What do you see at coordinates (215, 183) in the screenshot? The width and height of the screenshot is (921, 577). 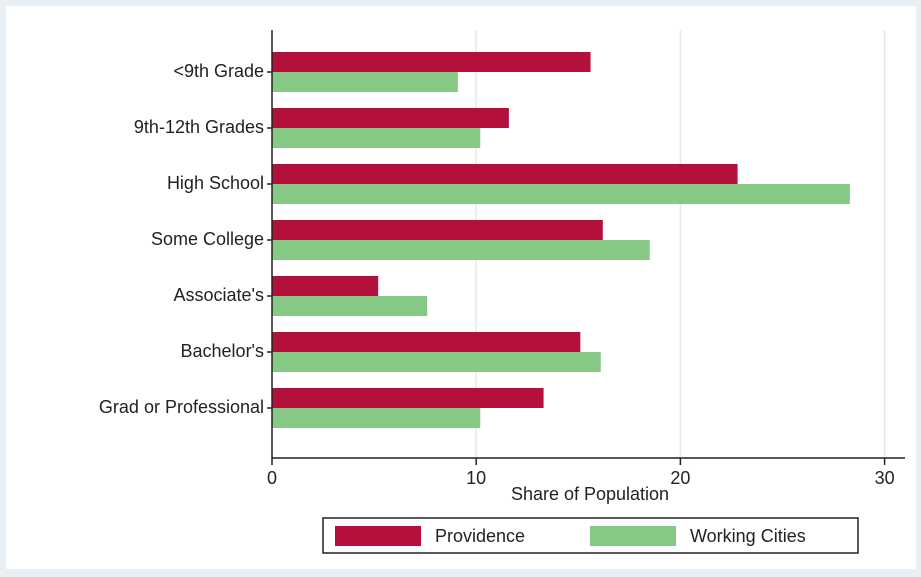 I see `y-tick-label: High School` at bounding box center [215, 183].